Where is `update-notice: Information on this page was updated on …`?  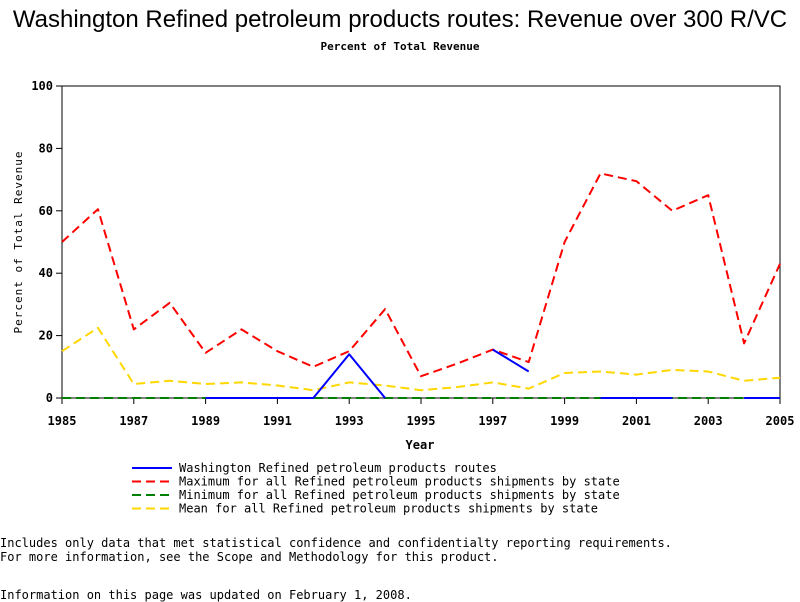
update-notice: Information on this page was updated on … is located at coordinates (206, 595).